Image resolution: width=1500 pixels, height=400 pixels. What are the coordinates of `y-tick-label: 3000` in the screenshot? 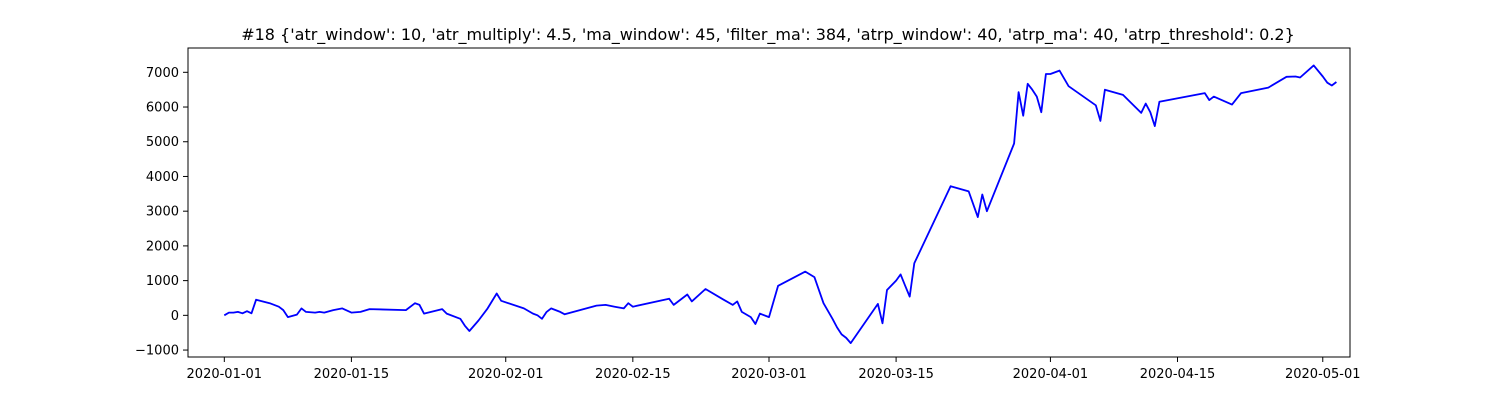 It's located at (162, 212).